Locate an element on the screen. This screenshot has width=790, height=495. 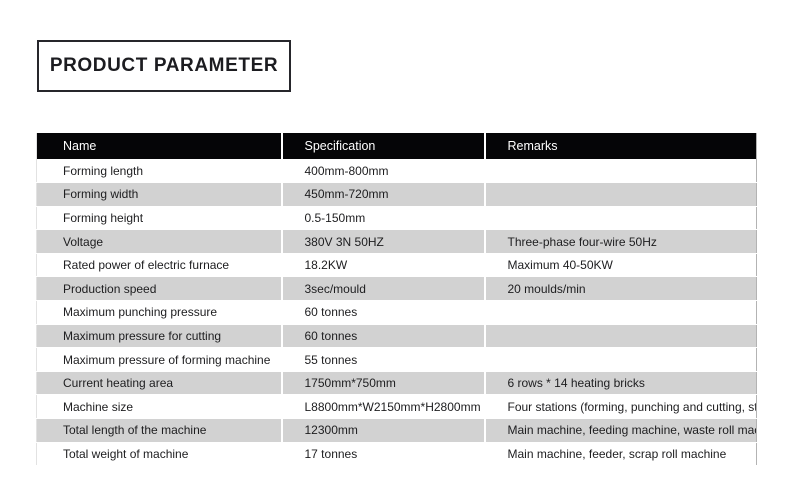
cell-specification: 3sec/mould is located at coordinates (383, 289).